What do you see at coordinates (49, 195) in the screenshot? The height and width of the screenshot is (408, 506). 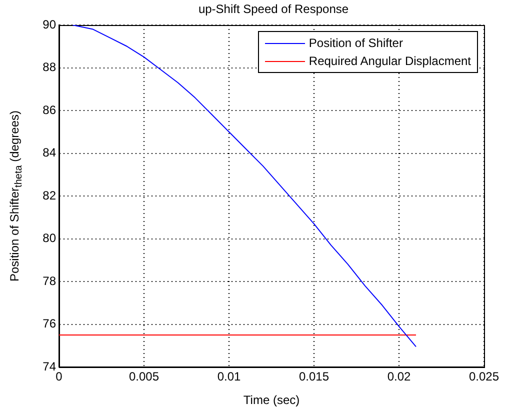 I see `y-tick-label: 82` at bounding box center [49, 195].